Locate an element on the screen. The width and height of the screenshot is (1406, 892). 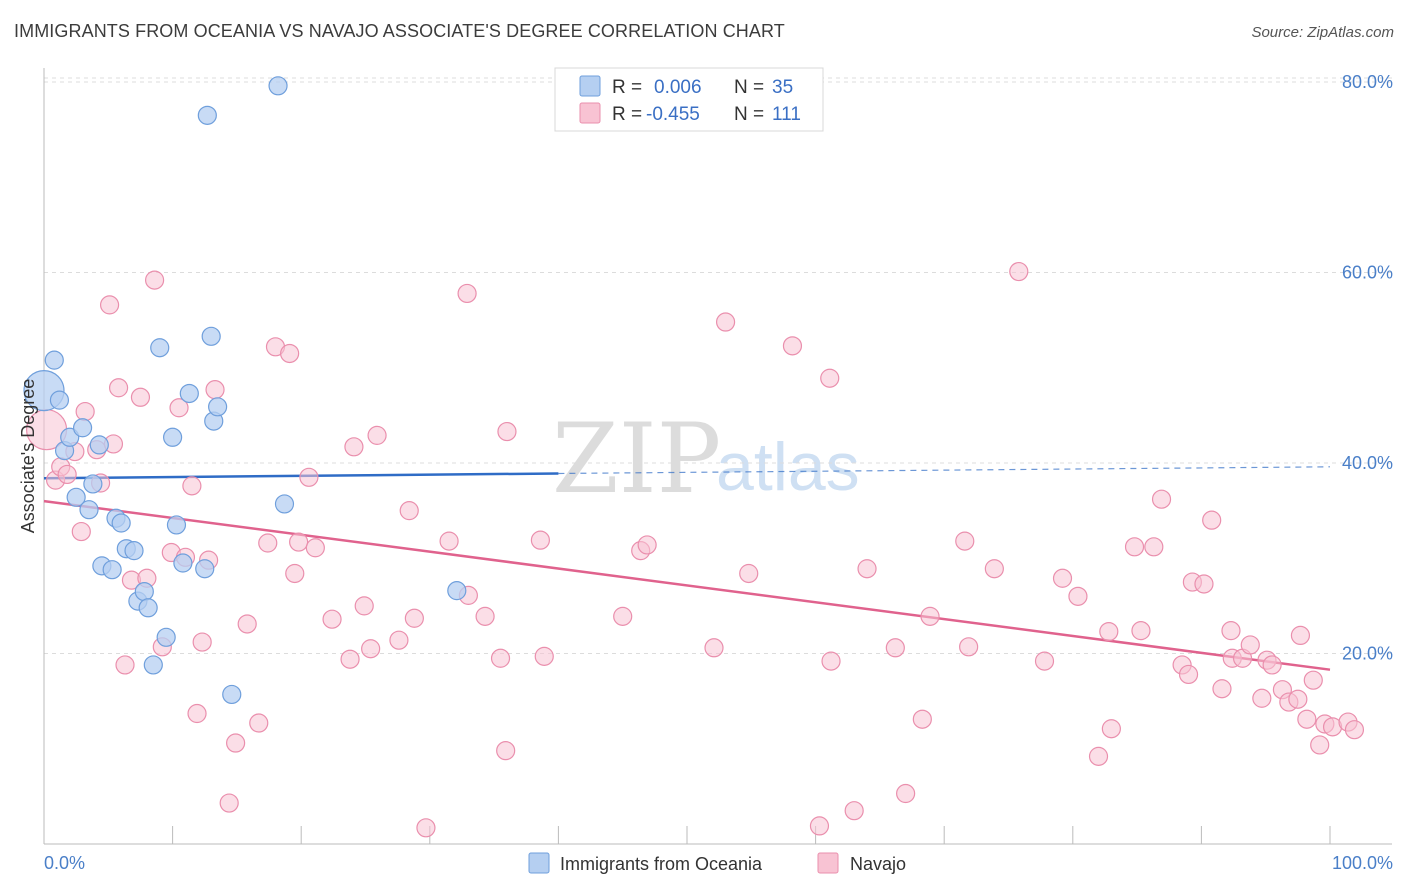
series-legend: Immigrants from Oceania Navajo is located at coordinates (717, 863).